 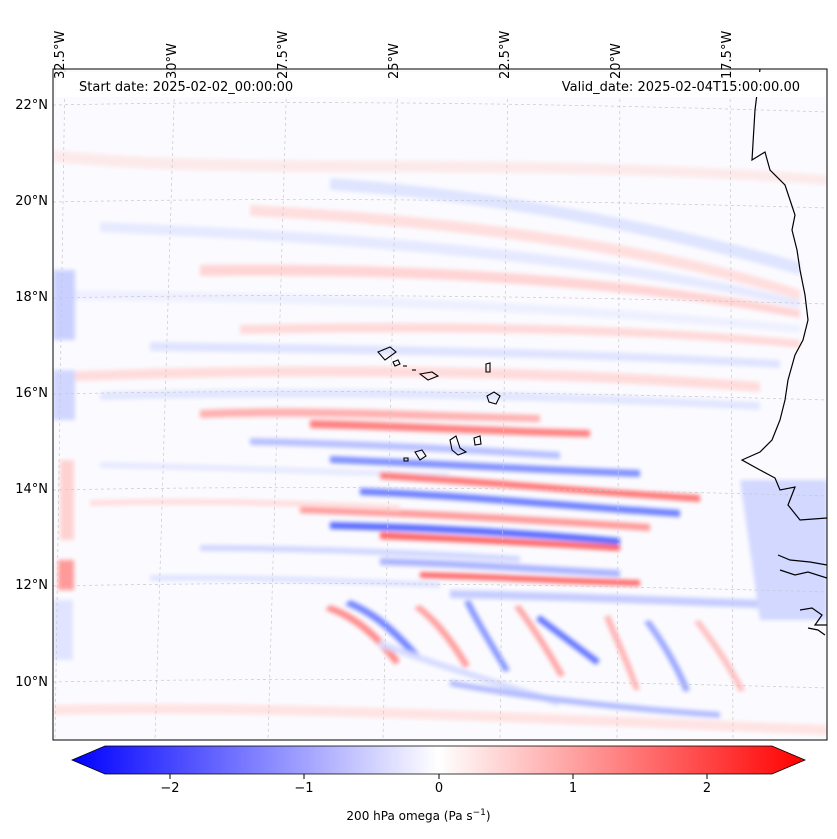 I want to click on lat-label: 22°N, so click(x=31, y=105).